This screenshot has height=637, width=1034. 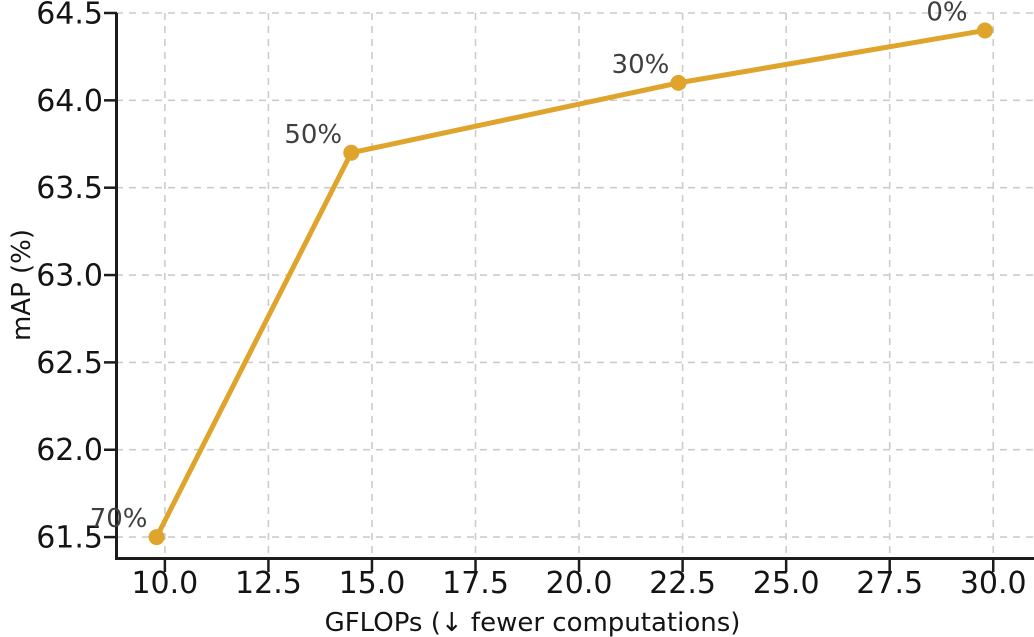 What do you see at coordinates (69, 276) in the screenshot?
I see `y-tick-label: 63.0` at bounding box center [69, 276].